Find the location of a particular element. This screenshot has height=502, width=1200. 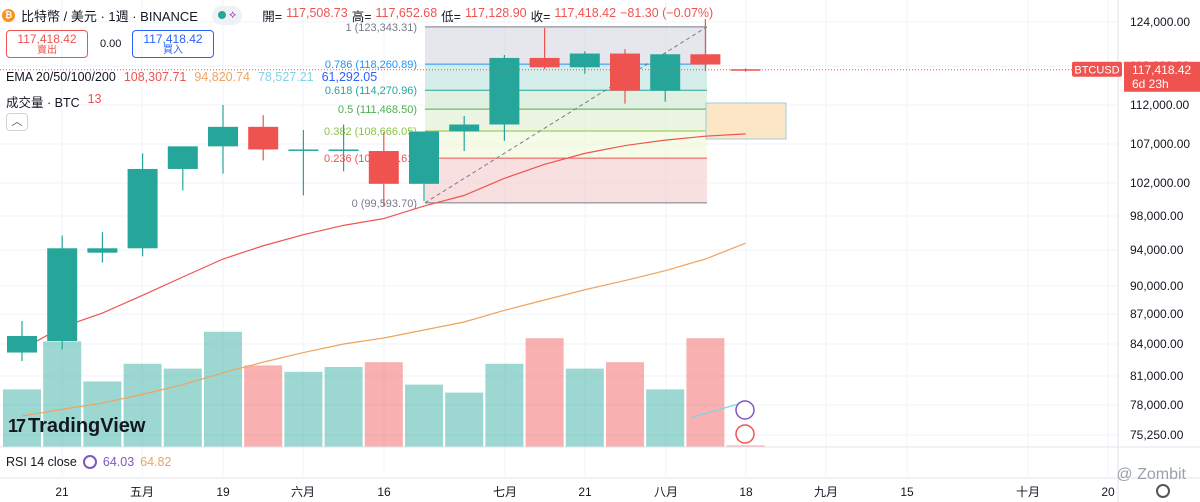

x-tick-label: 九月 is located at coordinates (826, 492).